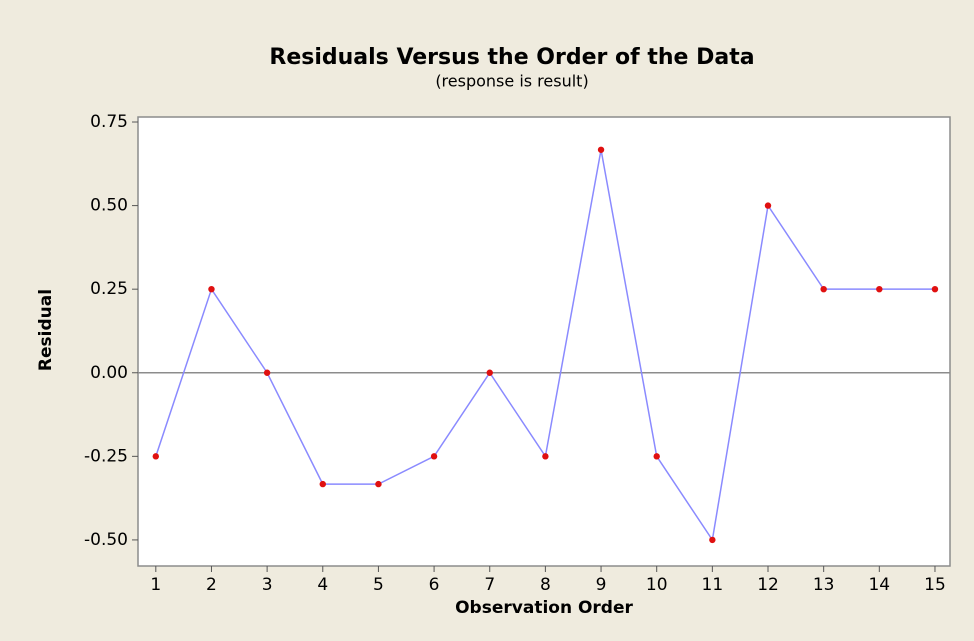 Image resolution: width=974 pixels, height=641 pixels. I want to click on x-tick-label: 7, so click(489, 585).